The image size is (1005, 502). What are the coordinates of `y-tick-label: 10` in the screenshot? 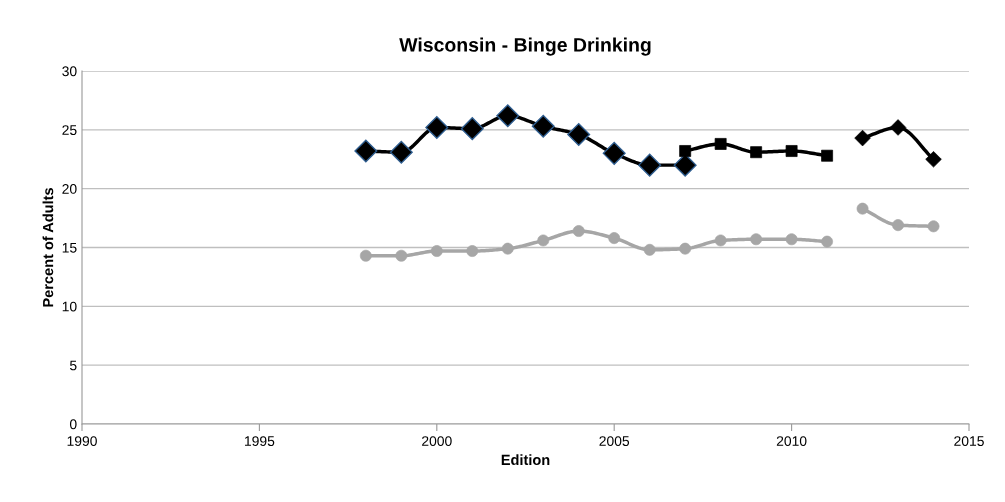 It's located at (69, 306).